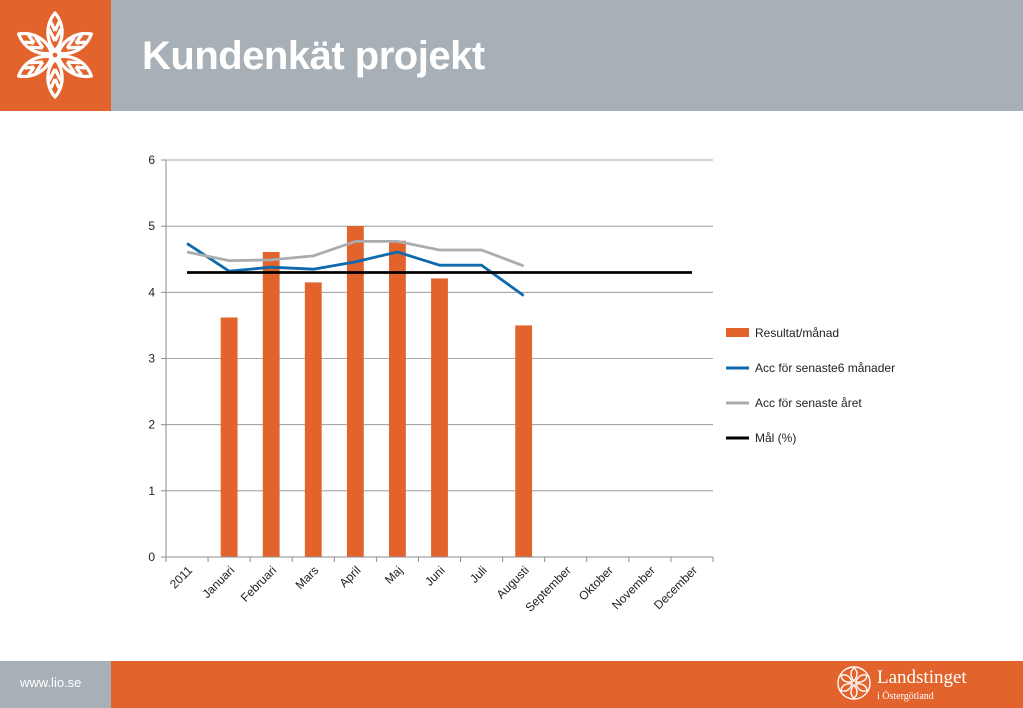 This screenshot has height=708, width=1023. I want to click on line-layer, so click(439, 268).